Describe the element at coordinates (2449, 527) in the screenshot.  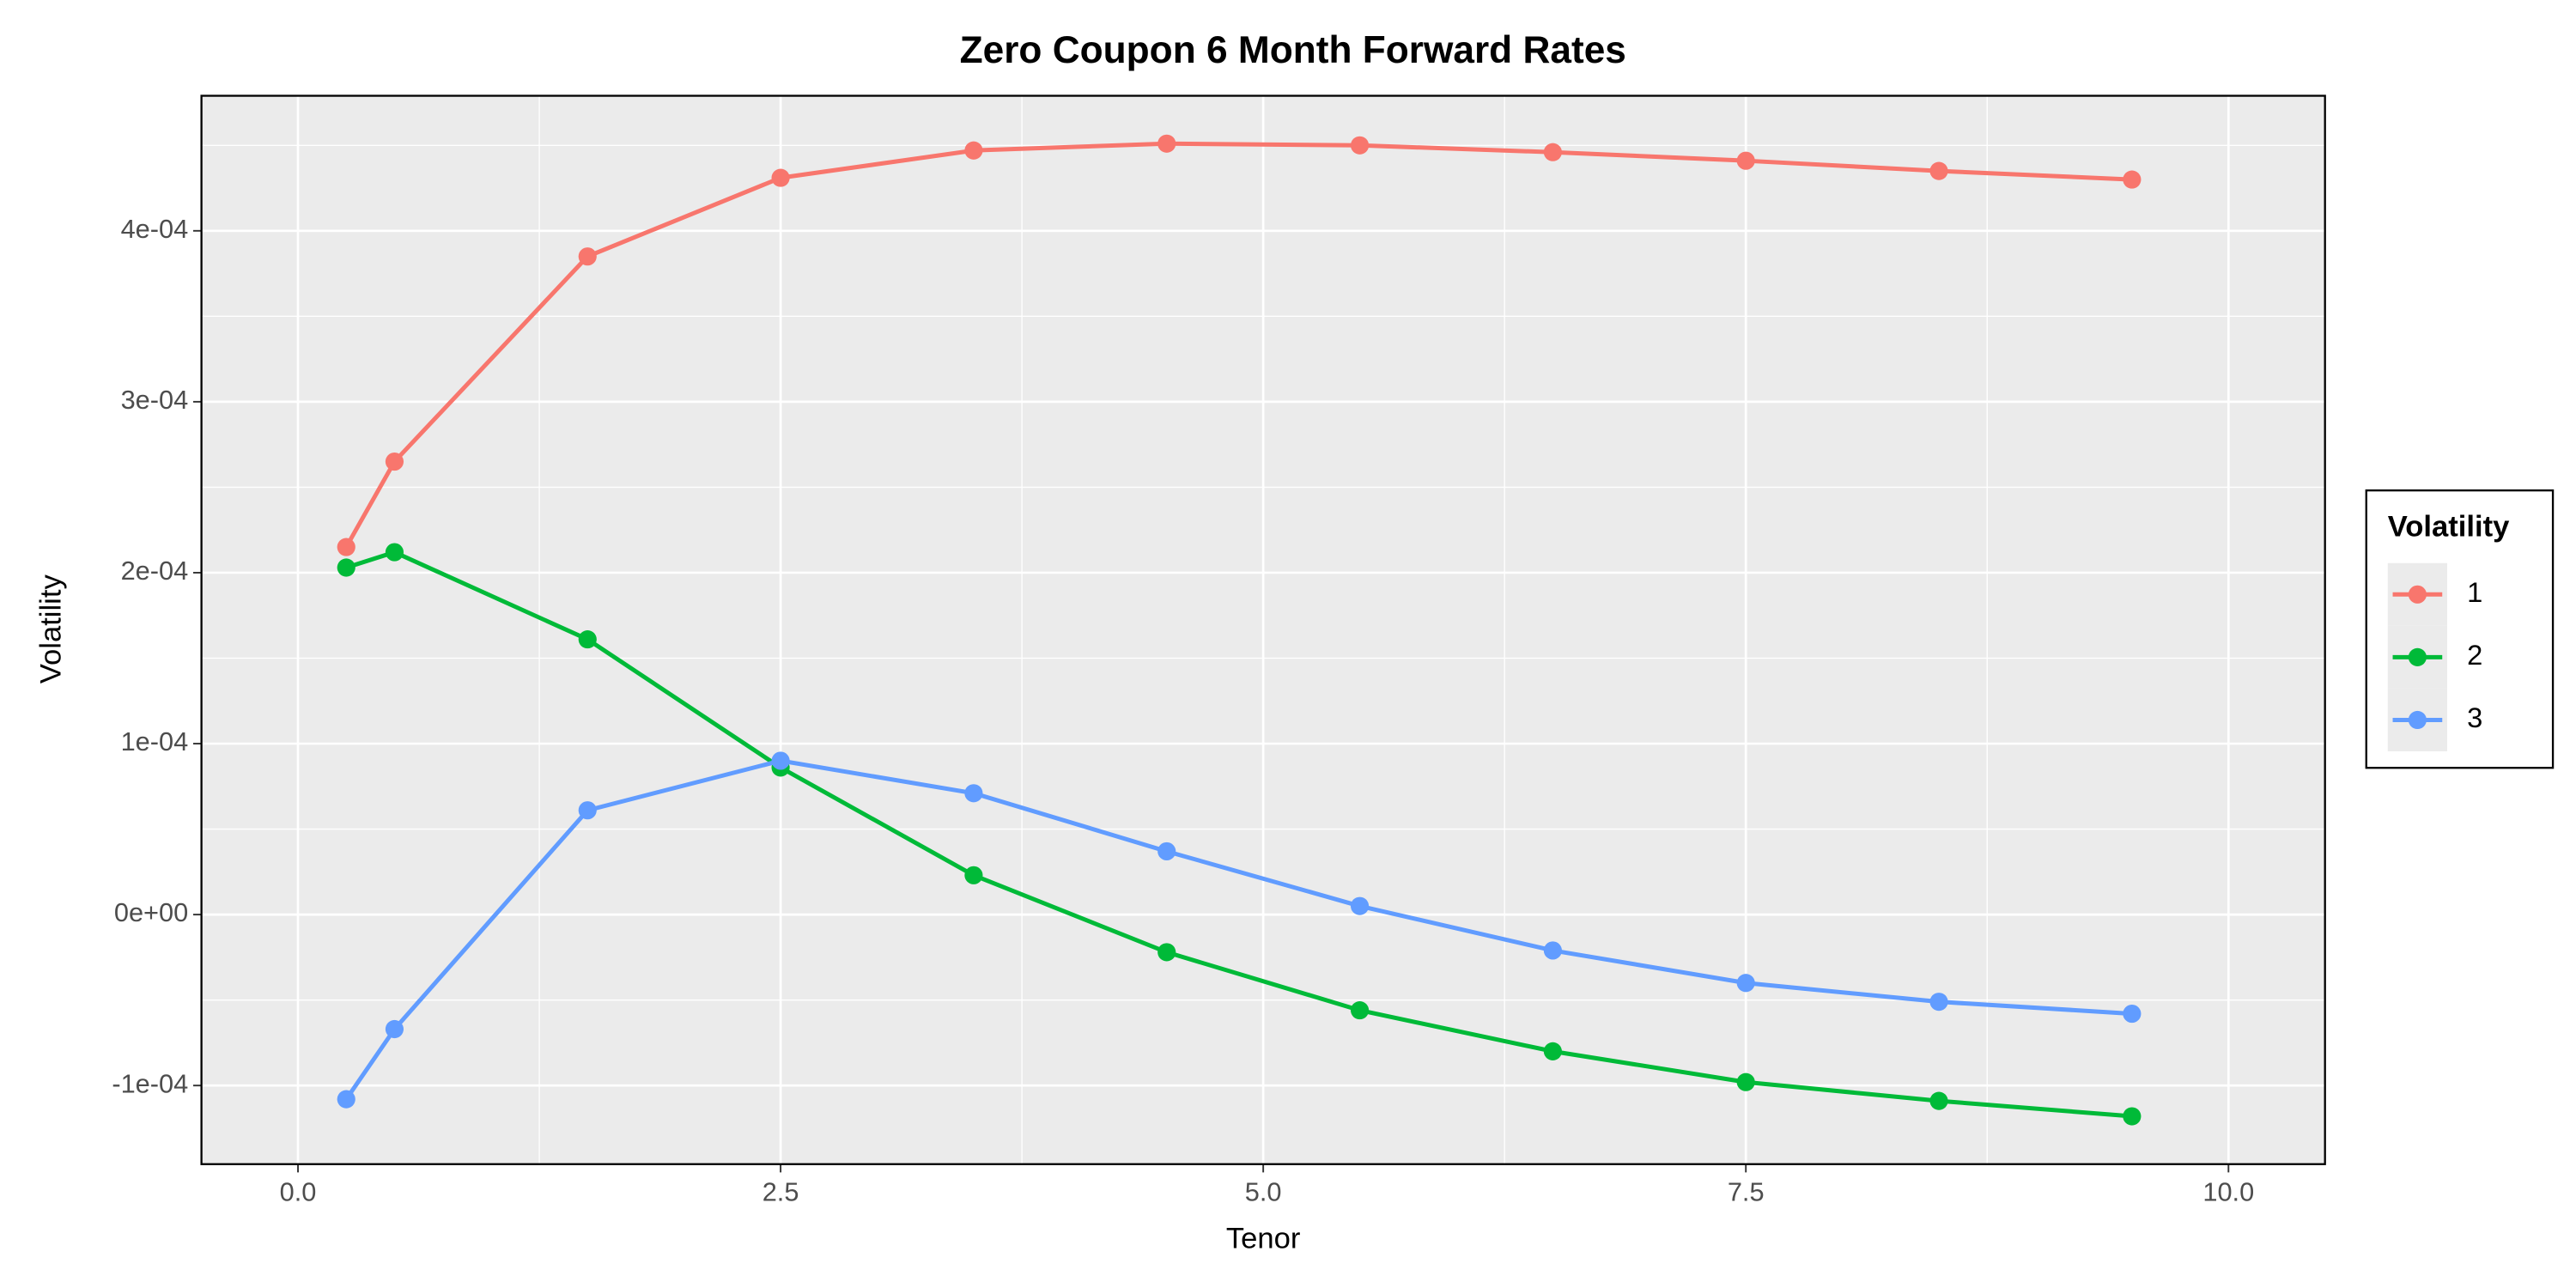
I see `legend-title: Volatility` at that location.